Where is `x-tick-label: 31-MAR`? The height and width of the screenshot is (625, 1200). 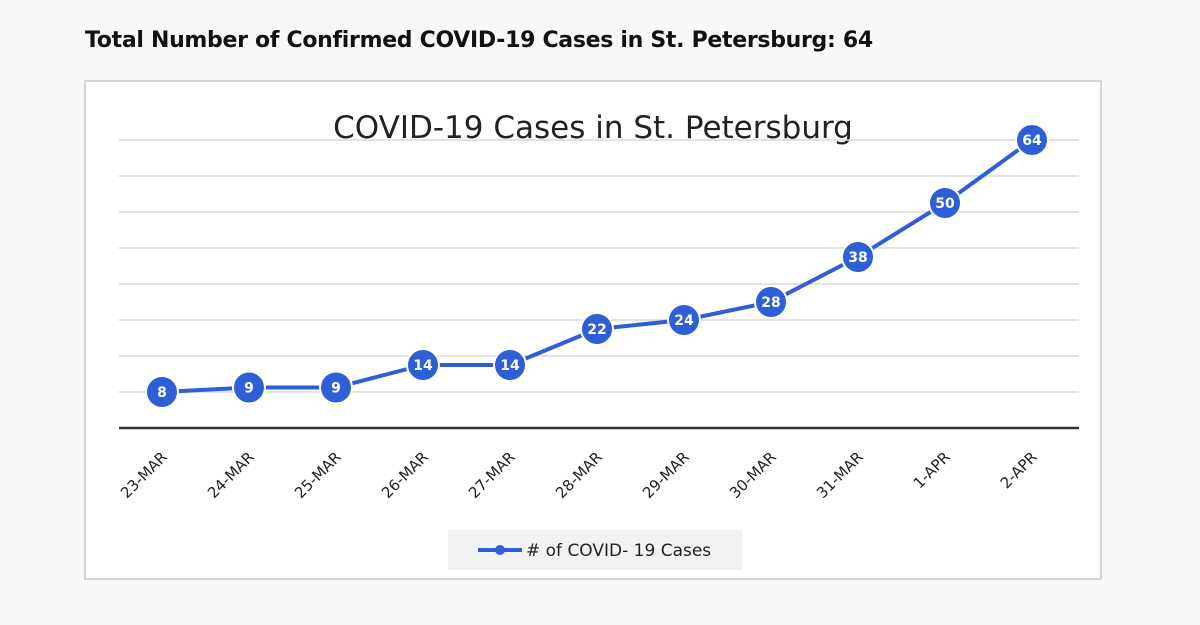 x-tick-label: 31-MAR is located at coordinates (840, 475).